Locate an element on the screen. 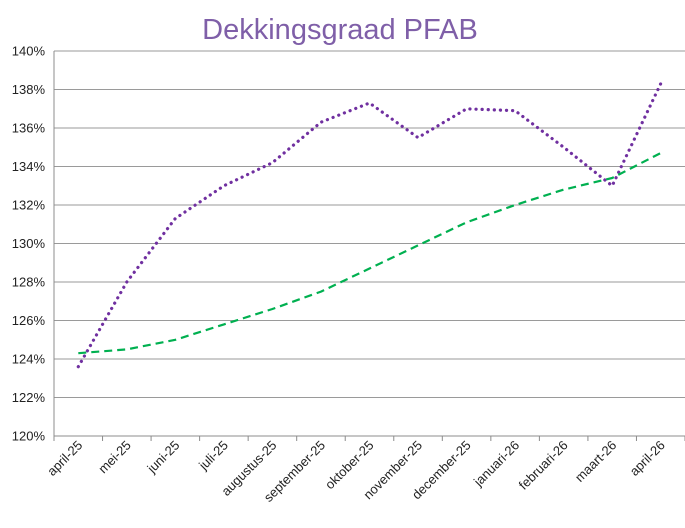  y-tick-label: 120% is located at coordinates (29, 436).